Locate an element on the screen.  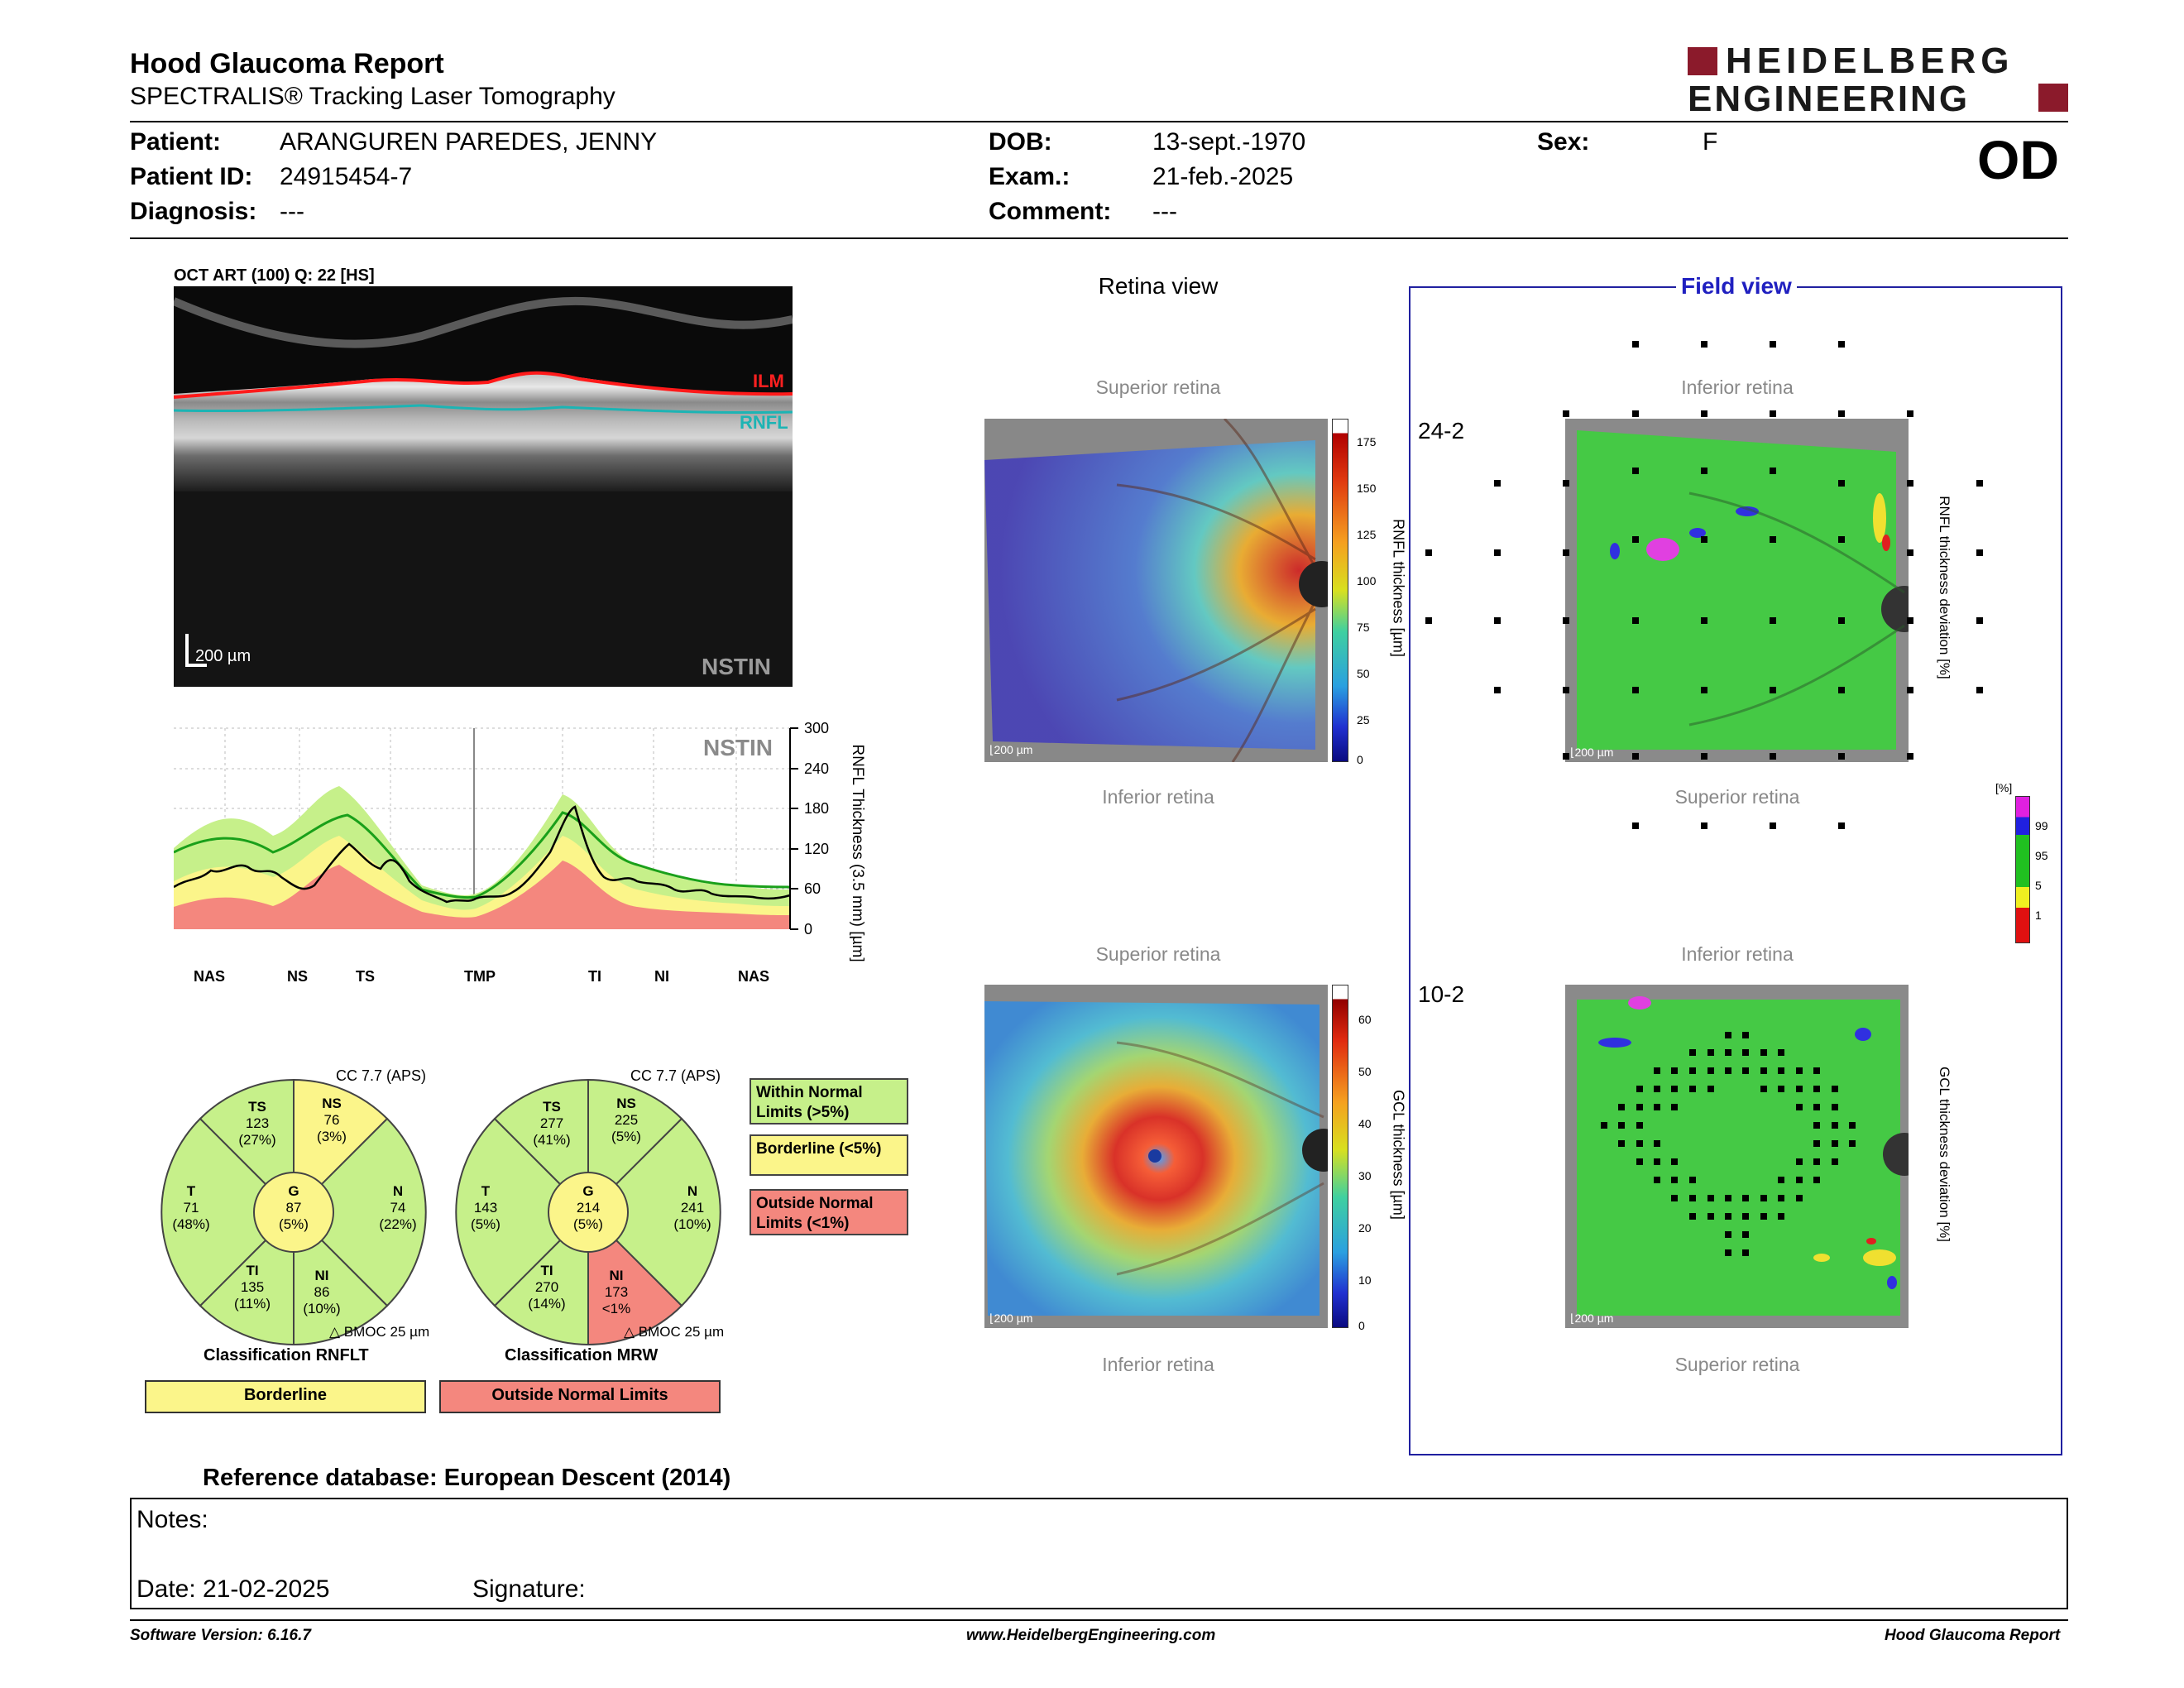
rnfl-tick-125: 125 is located at coordinates (1367, 534).